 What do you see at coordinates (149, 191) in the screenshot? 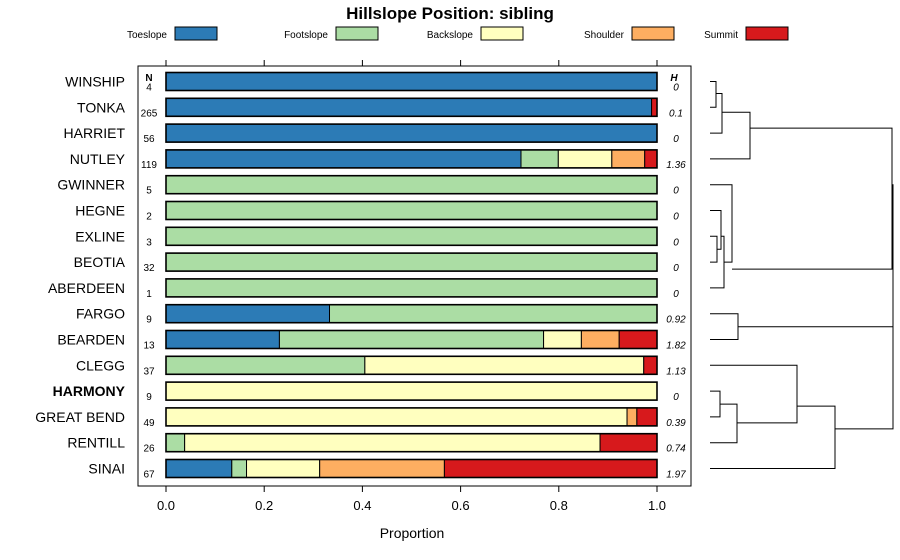
I see `n-value: 5` at bounding box center [149, 191].